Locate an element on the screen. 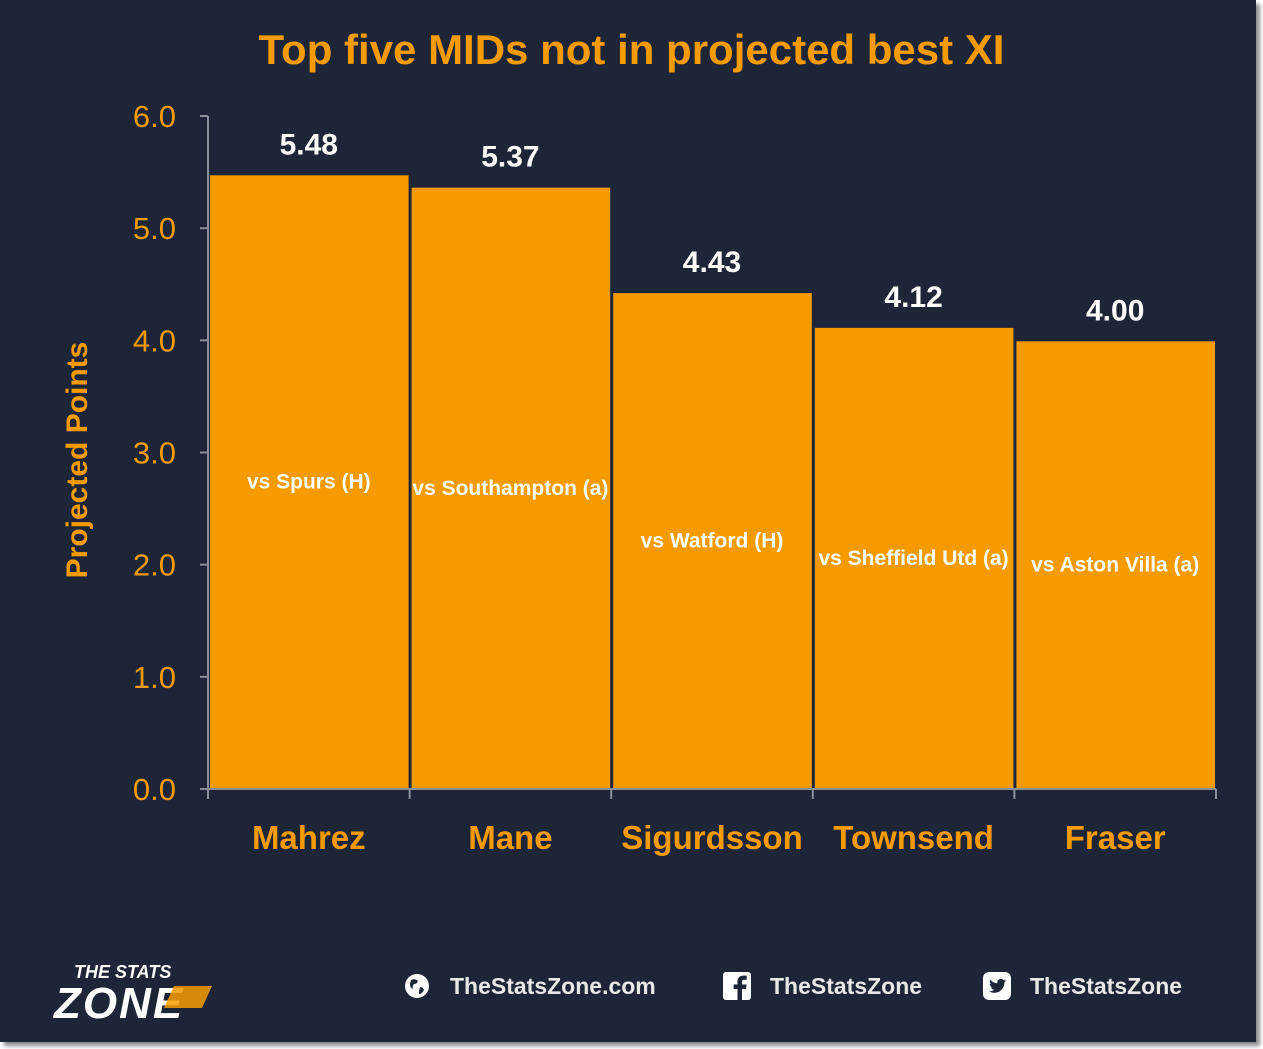 The height and width of the screenshot is (1049, 1263). footer-website-label: TheStatsZone.com is located at coordinates (553, 985).